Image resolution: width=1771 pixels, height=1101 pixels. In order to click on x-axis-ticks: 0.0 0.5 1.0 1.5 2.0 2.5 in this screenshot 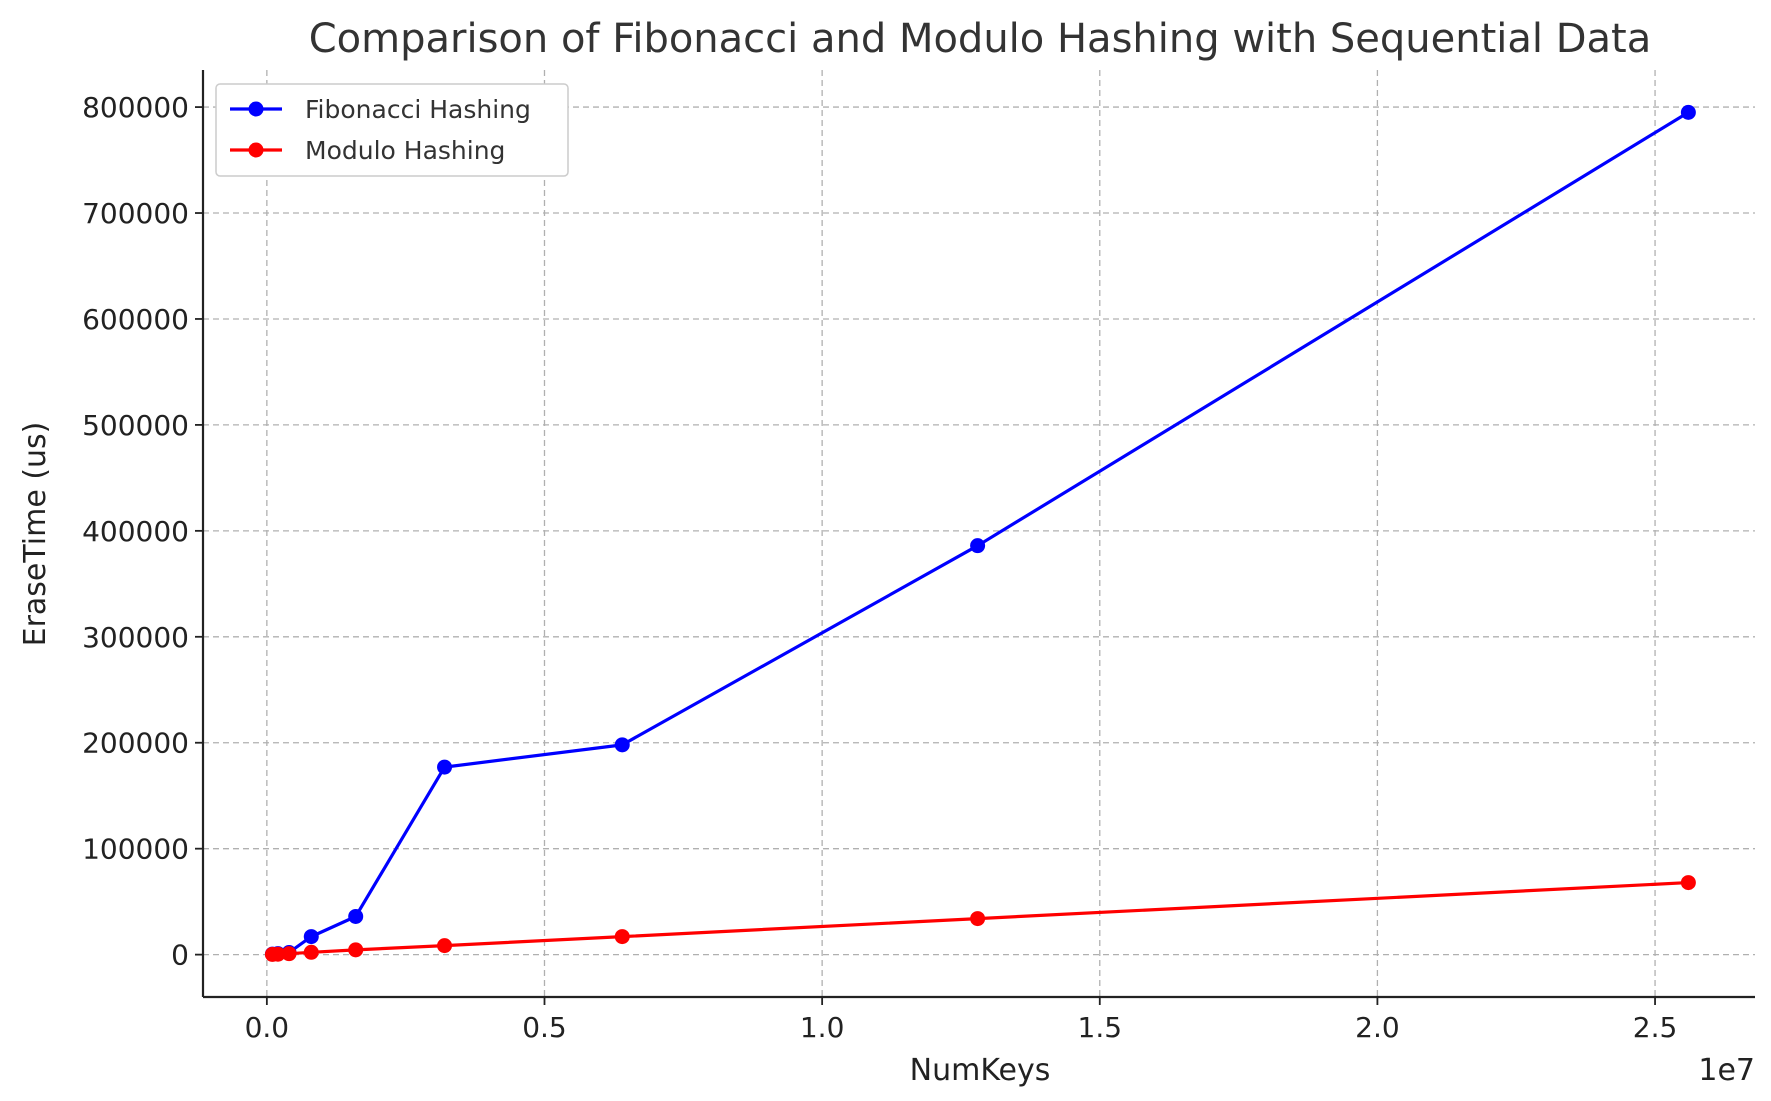, I will do `click(961, 1020)`.